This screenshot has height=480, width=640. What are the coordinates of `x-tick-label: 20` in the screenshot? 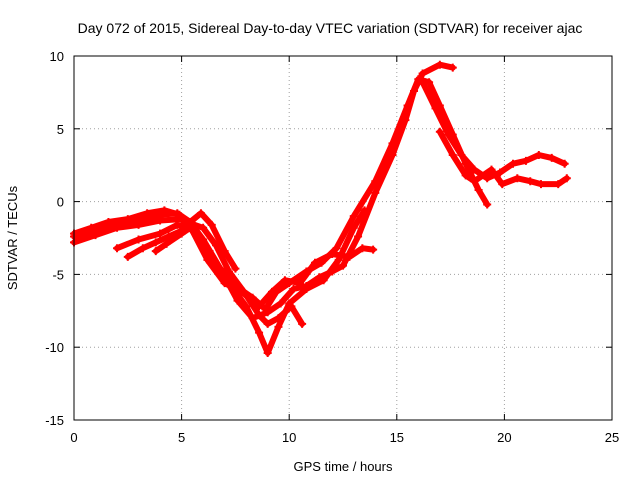 It's located at (504, 437).